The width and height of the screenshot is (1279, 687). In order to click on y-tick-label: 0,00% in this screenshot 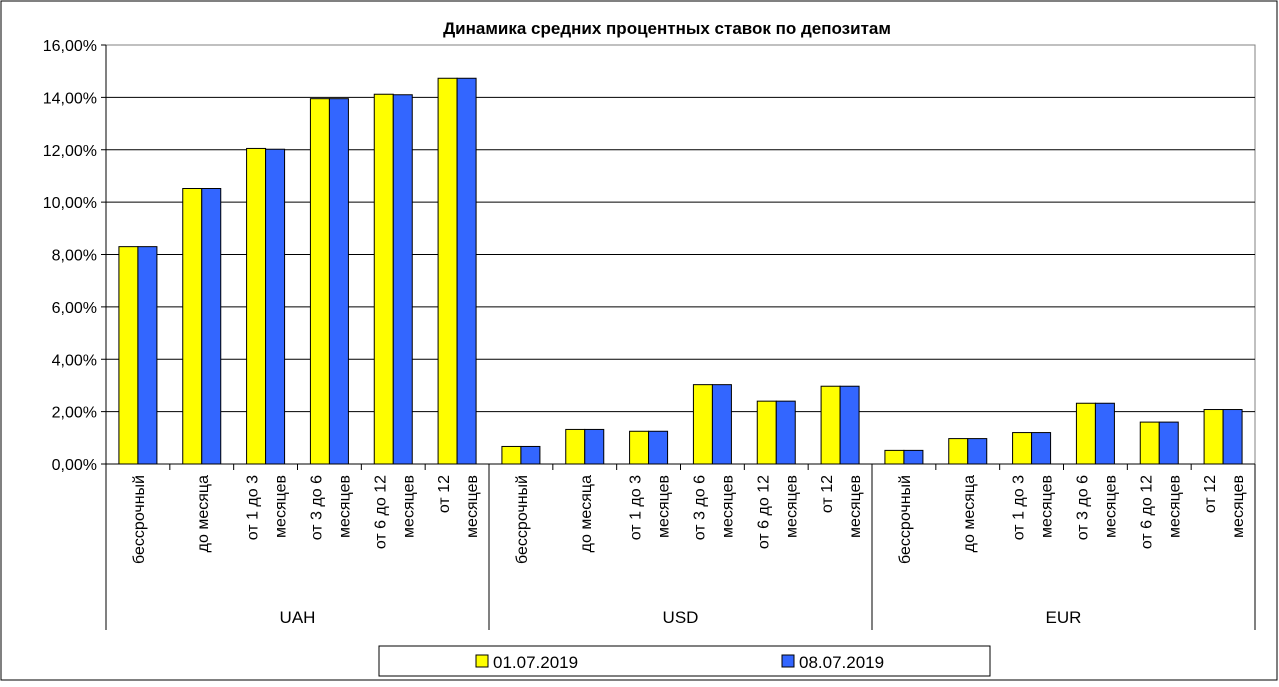, I will do `click(74, 465)`.